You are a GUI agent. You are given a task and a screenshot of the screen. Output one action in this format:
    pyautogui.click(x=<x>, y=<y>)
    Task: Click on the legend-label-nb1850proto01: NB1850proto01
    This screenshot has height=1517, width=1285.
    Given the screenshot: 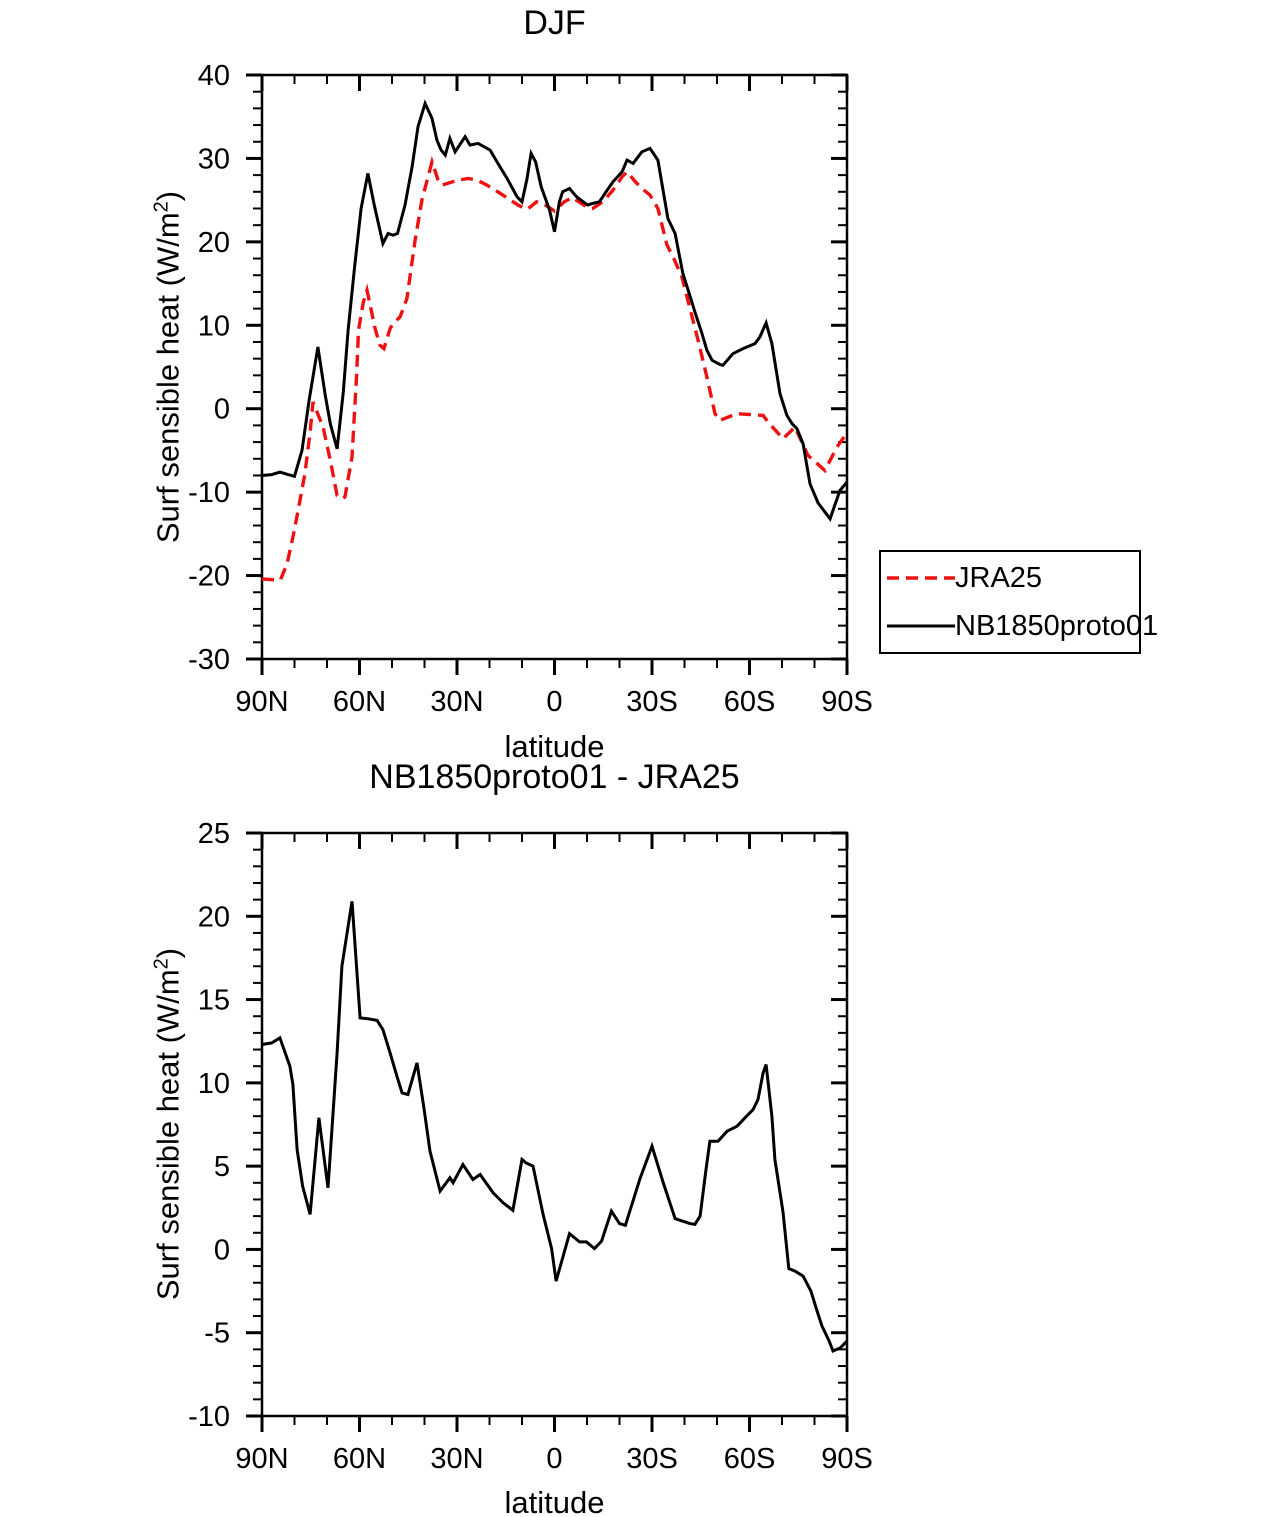 What is the action you would take?
    pyautogui.click(x=1057, y=625)
    